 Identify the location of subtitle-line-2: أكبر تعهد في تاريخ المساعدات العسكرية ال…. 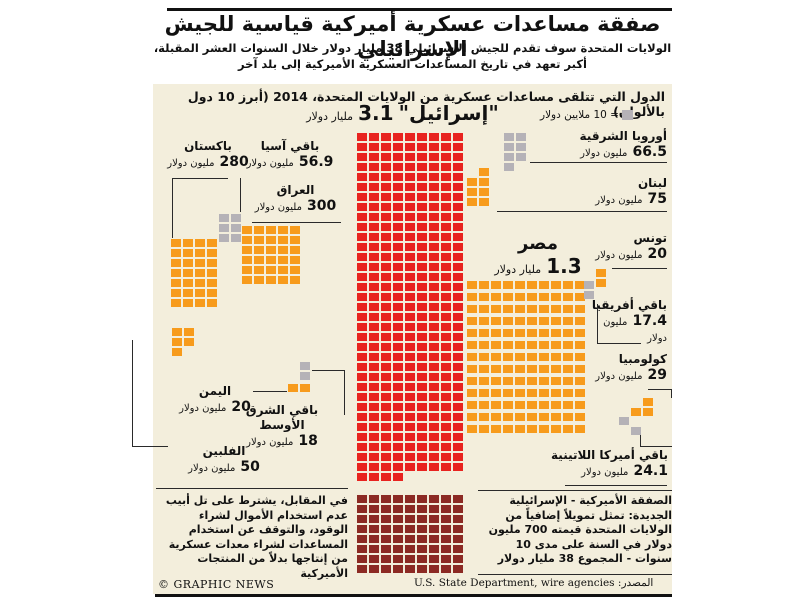
(412, 64).